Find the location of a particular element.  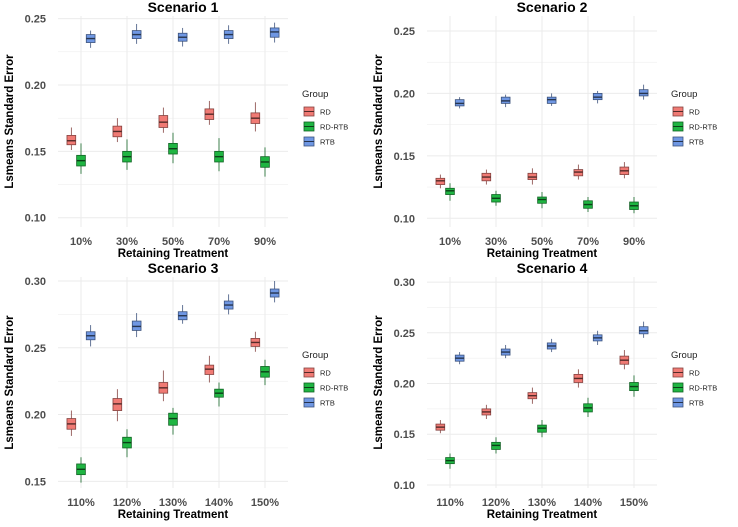

chart-title: Scenario 3 is located at coordinates (183, 268).